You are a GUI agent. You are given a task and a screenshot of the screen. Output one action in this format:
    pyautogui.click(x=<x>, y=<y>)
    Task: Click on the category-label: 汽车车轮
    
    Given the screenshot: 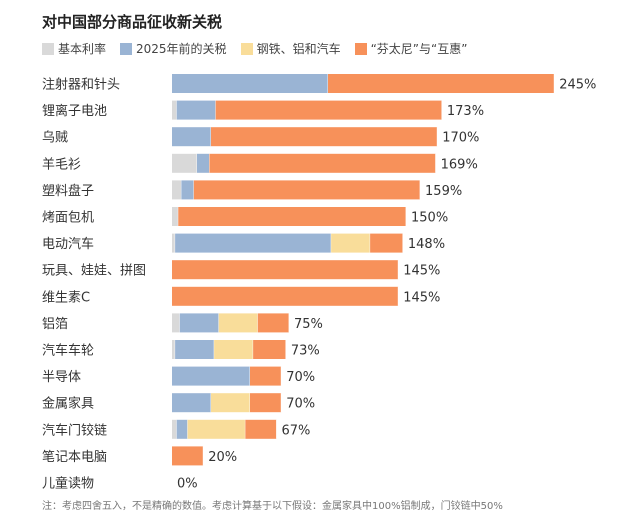 What is the action you would take?
    pyautogui.click(x=68, y=351)
    